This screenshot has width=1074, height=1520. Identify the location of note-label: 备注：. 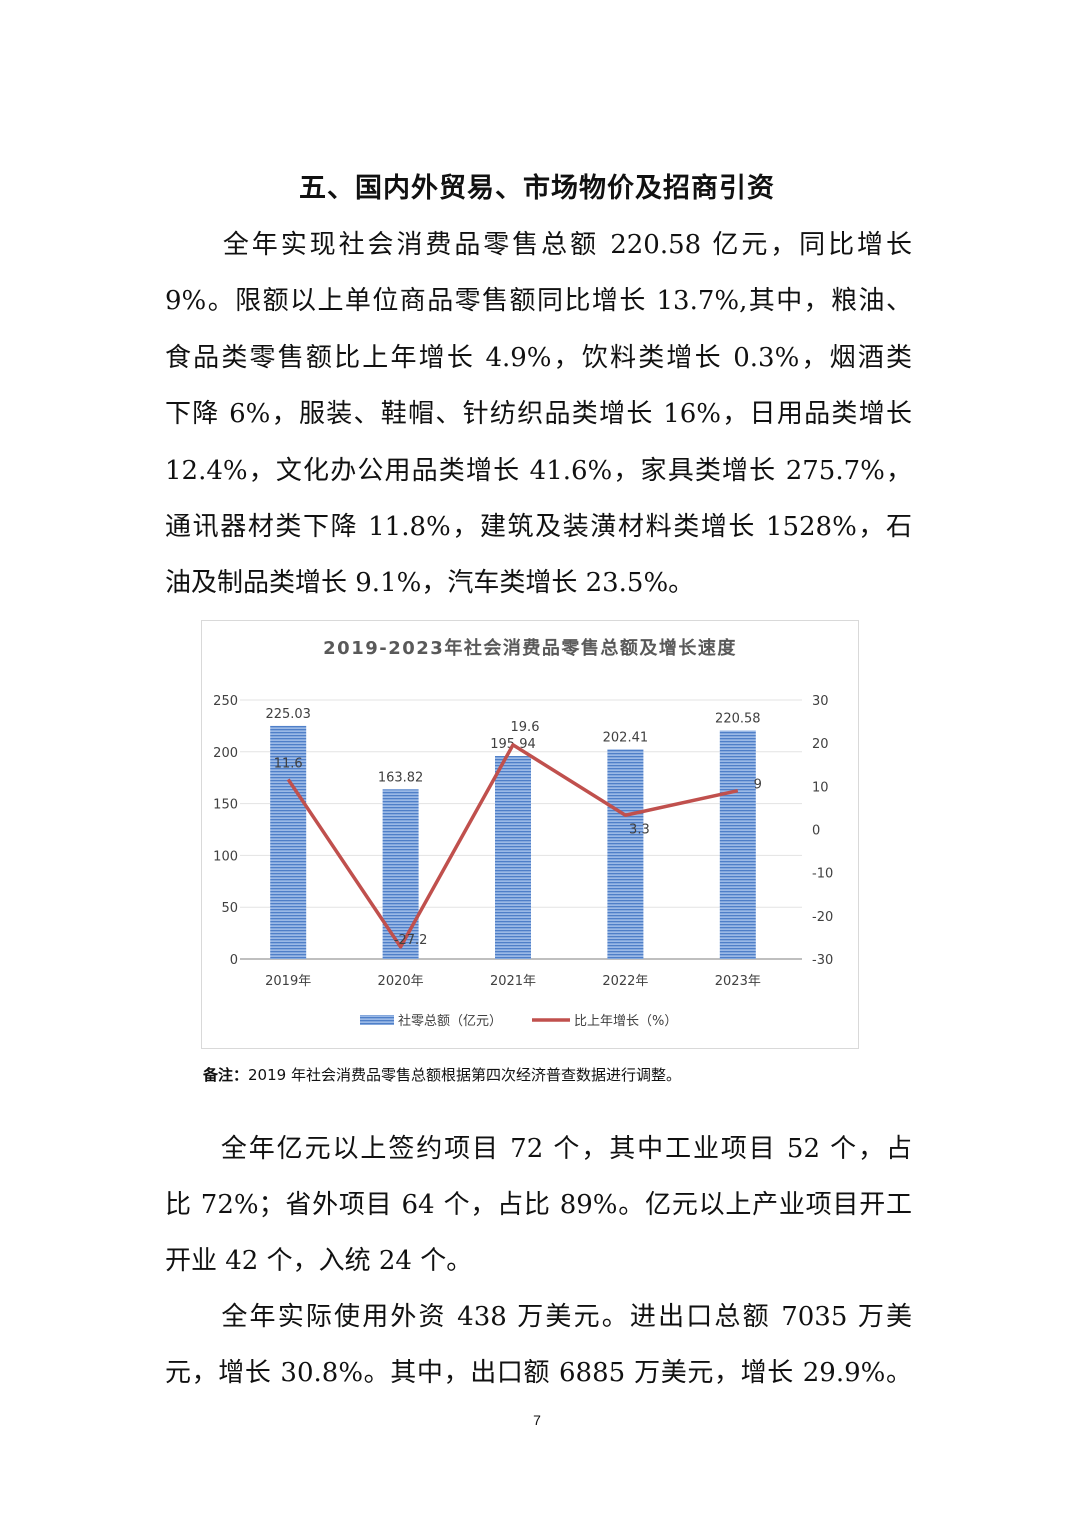
(226, 1075).